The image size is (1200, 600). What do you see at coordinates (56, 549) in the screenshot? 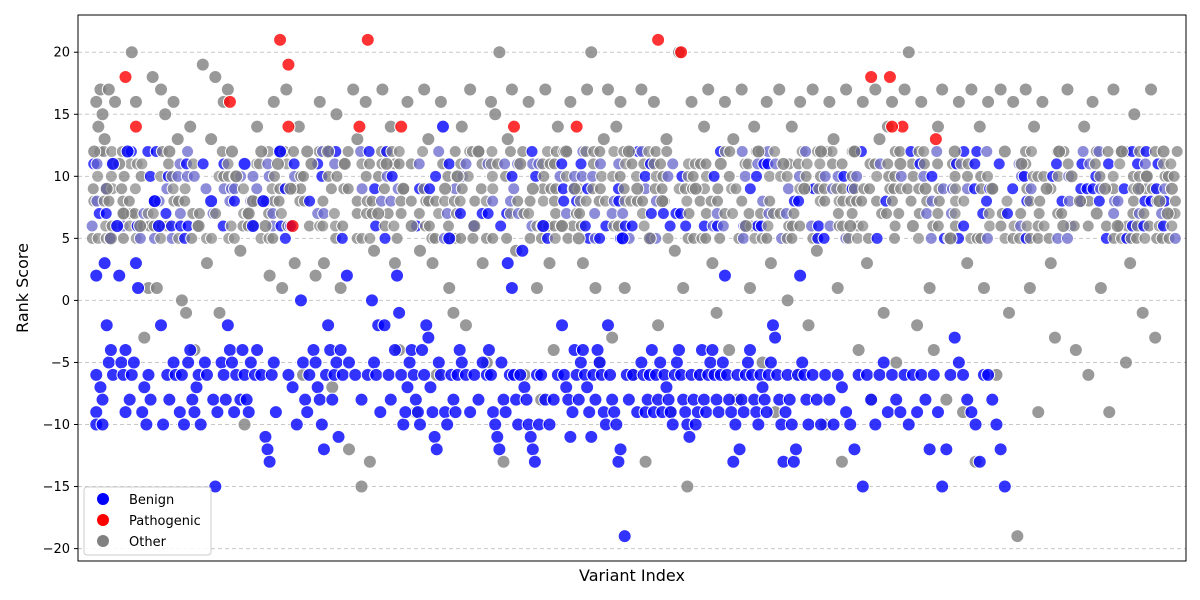
I see `y-tick-label: −20` at bounding box center [56, 549].